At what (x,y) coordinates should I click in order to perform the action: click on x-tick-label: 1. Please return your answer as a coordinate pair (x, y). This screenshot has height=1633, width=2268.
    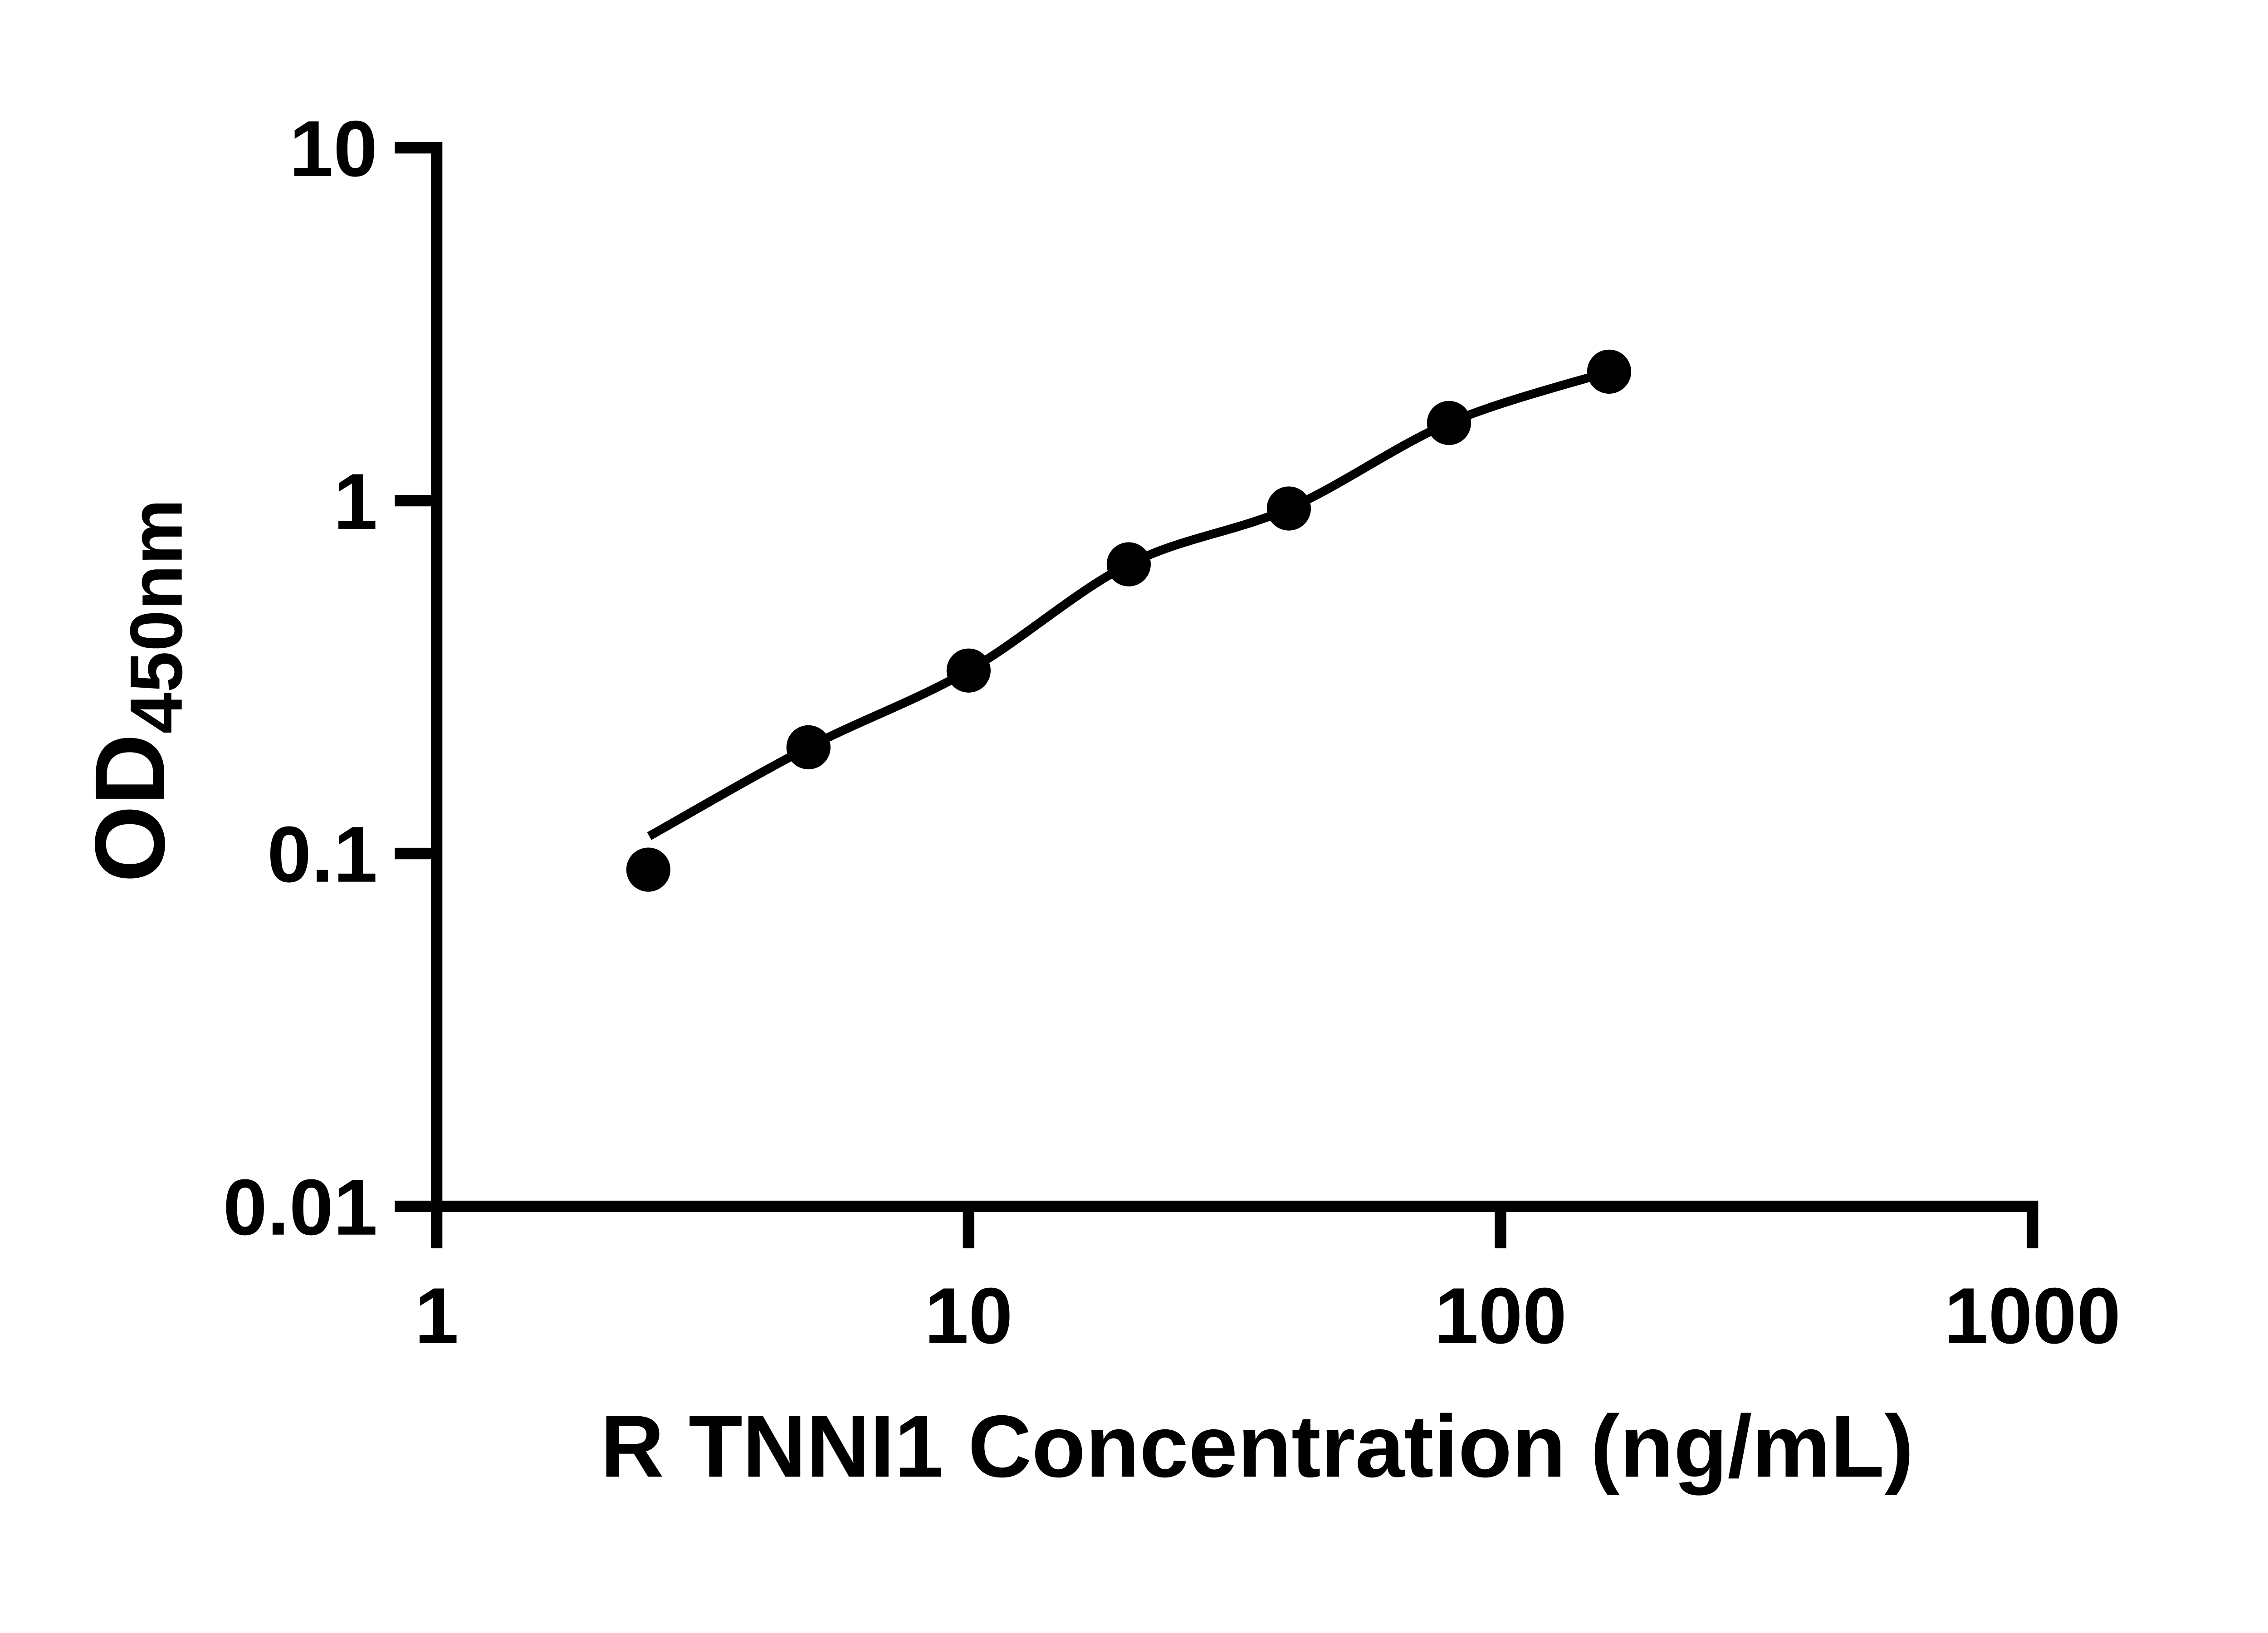
    Looking at the image, I should click on (437, 1316).